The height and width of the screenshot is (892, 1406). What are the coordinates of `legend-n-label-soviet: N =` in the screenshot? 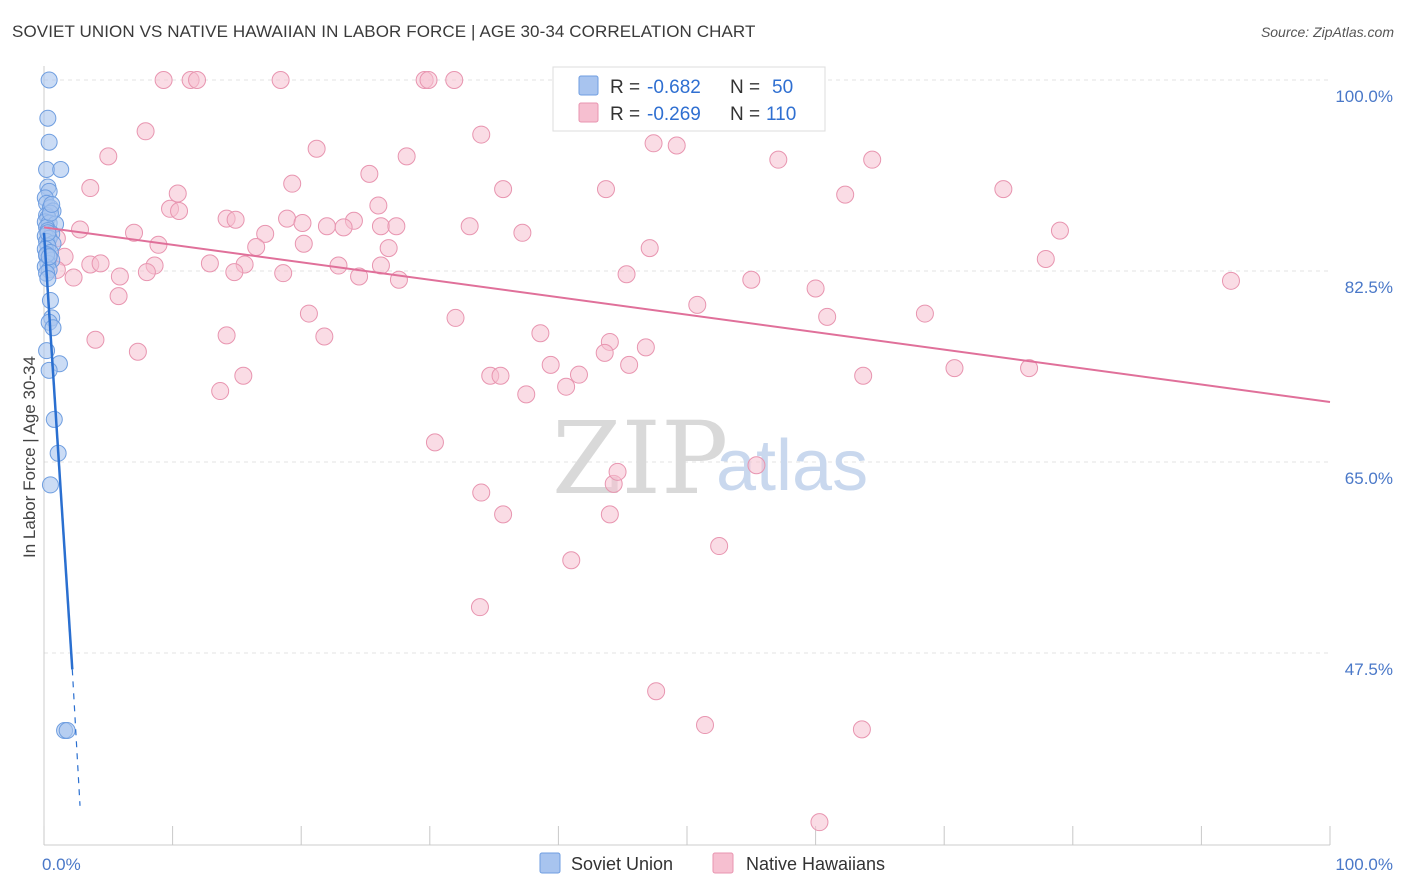 It's located at (745, 87).